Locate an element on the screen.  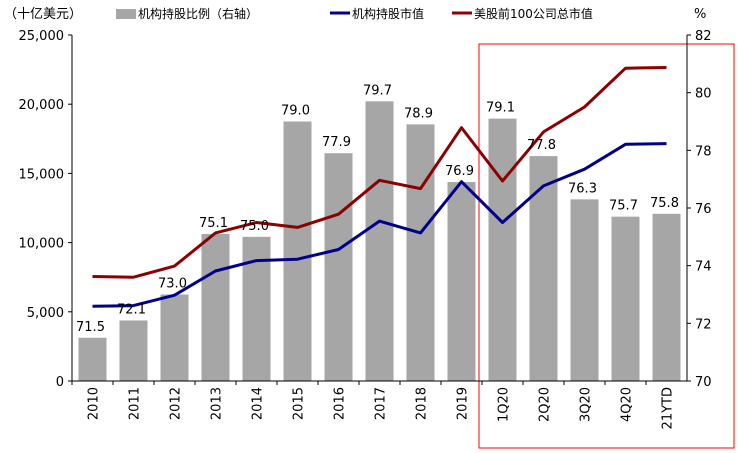
x-tick-label-2017: 2017 is located at coordinates (381, 403).